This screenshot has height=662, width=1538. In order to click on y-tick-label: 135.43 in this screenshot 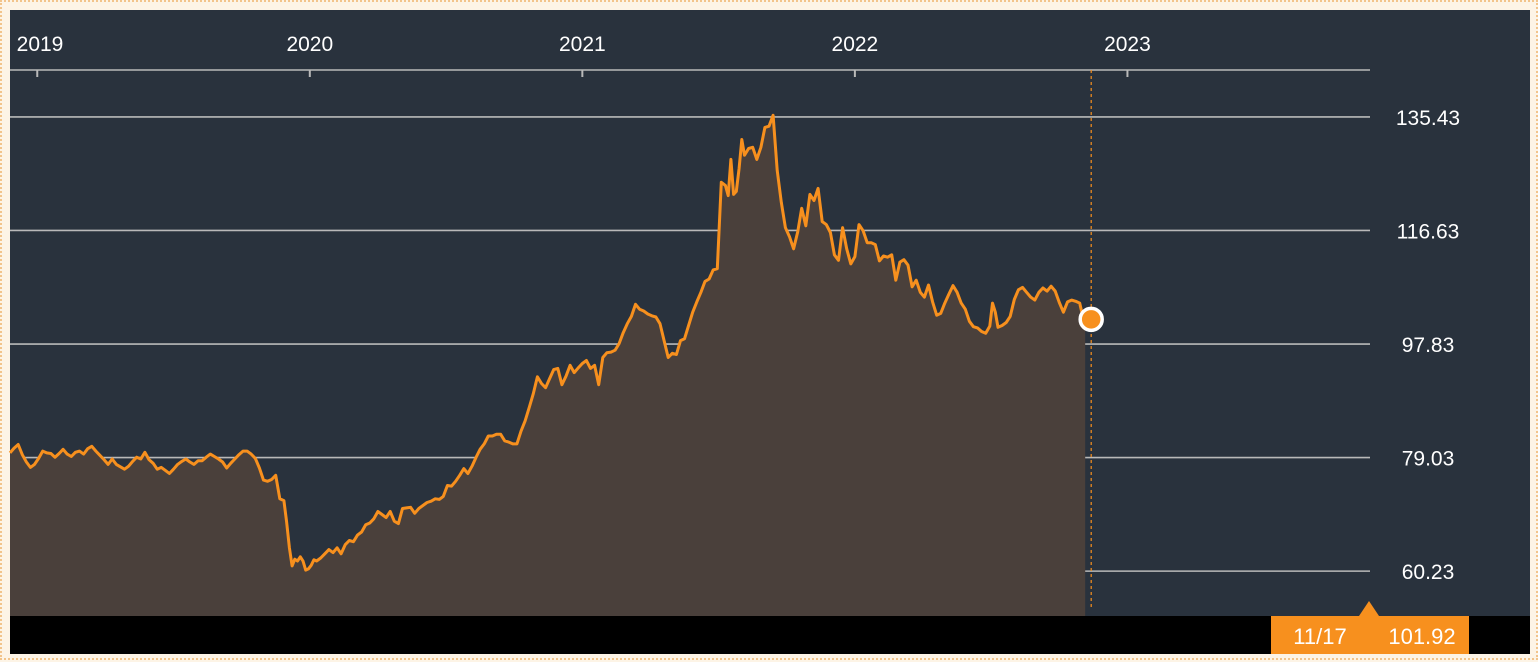, I will do `click(1428, 118)`.